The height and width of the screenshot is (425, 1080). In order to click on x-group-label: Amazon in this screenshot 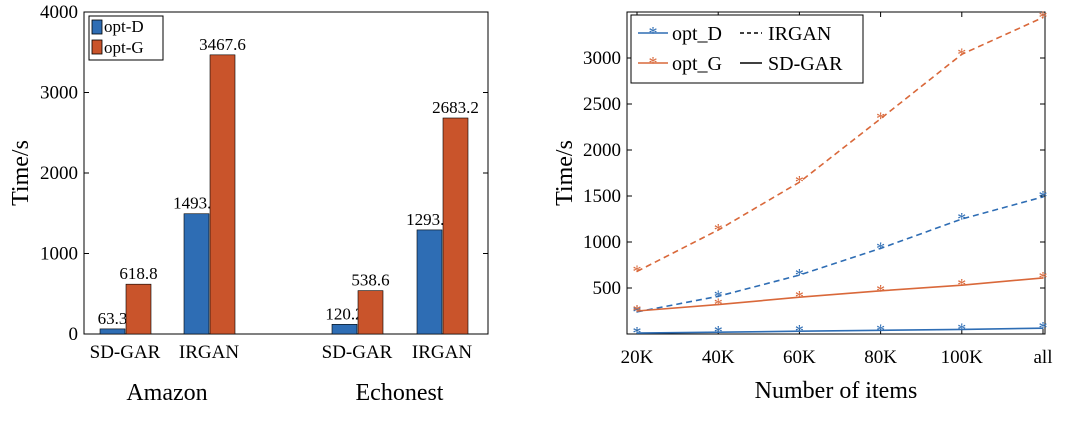, I will do `click(166, 393)`.